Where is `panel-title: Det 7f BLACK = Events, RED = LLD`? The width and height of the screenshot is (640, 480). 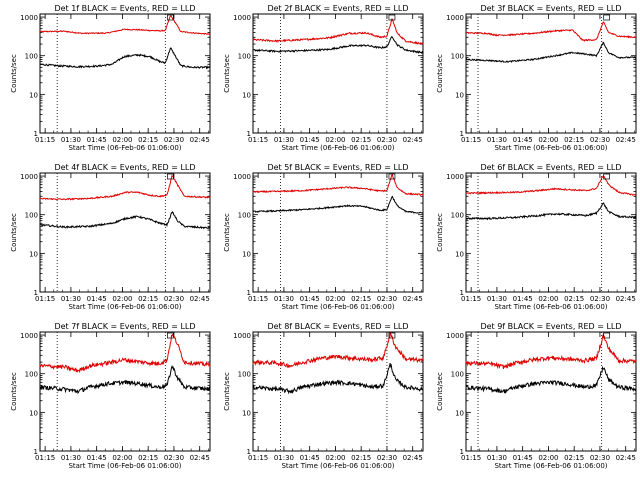
panel-title: Det 7f BLACK = Events, RED = LLD is located at coordinates (124, 326).